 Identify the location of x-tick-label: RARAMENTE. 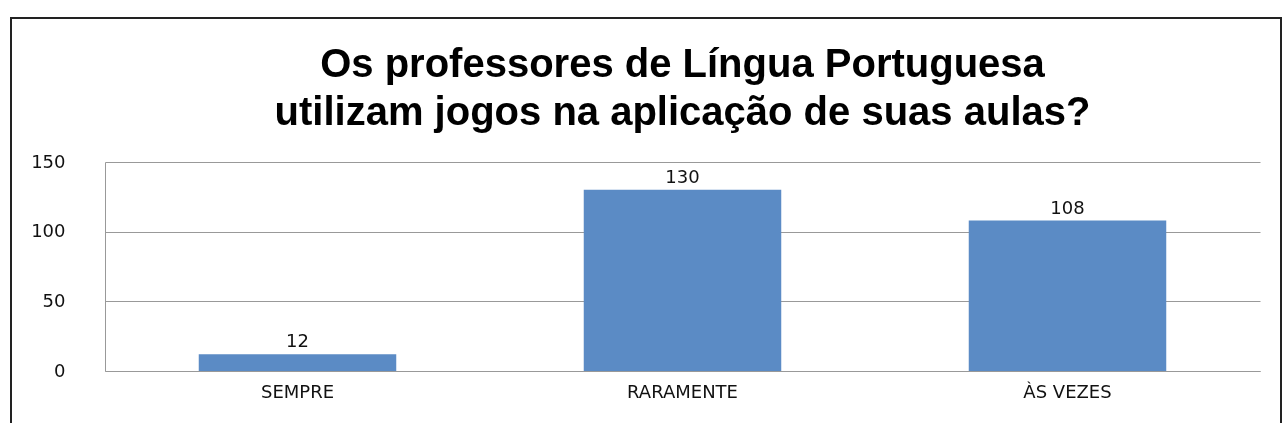
(682, 391).